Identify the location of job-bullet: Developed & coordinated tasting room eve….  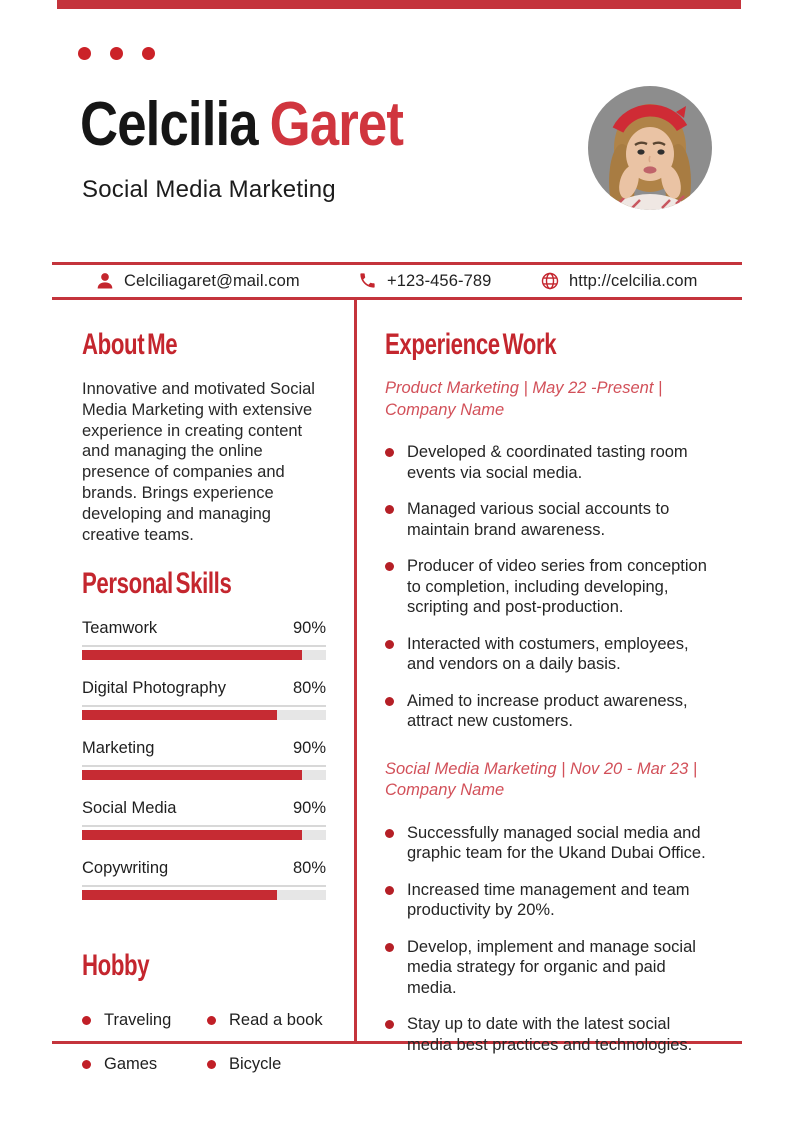
(550, 462).